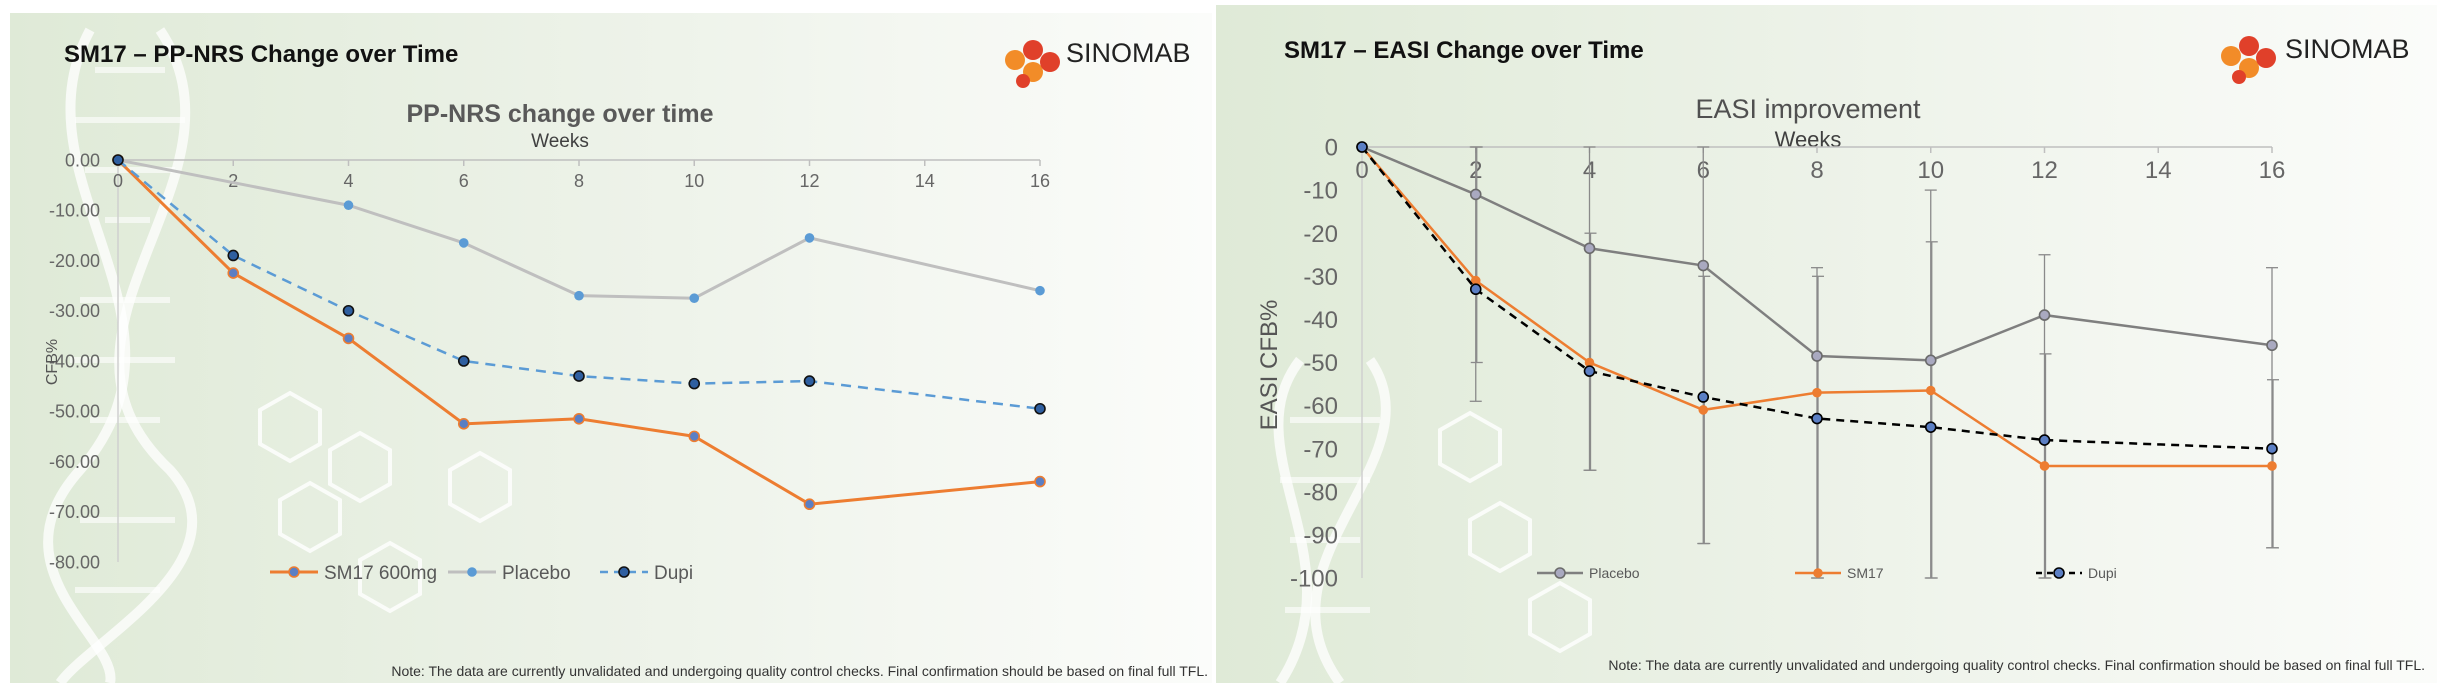  Describe the element at coordinates (1320, 449) in the screenshot. I see `y-tick-label: -70` at that location.